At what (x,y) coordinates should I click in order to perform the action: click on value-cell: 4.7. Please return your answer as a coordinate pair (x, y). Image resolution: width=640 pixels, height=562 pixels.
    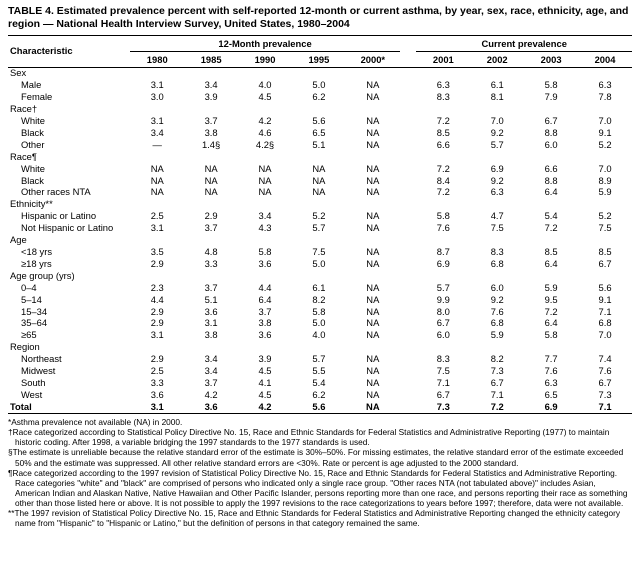
    Looking at the image, I should click on (497, 216).